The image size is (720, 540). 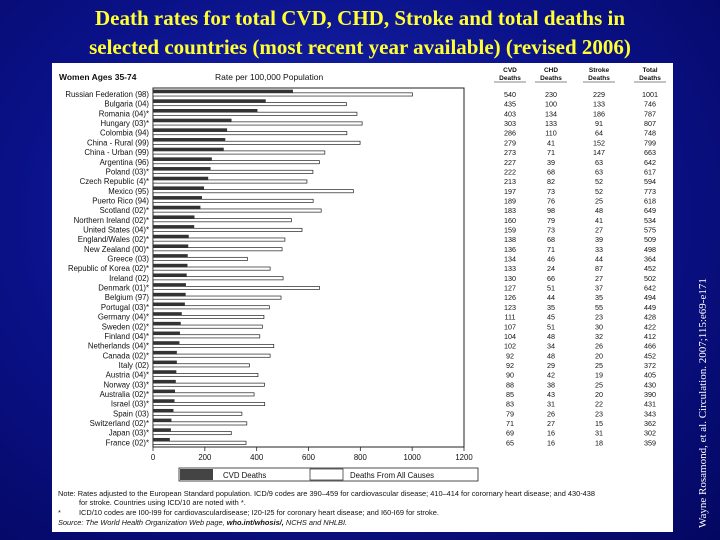 What do you see at coordinates (107, 94) in the screenshot?
I see `country-label: Russian Federation (98)` at bounding box center [107, 94].